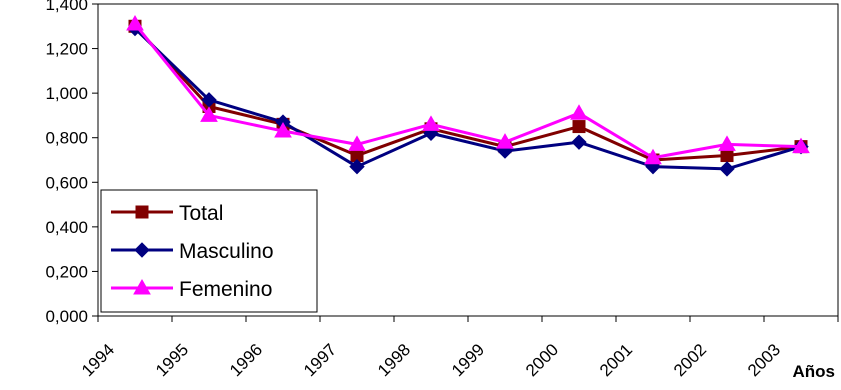  What do you see at coordinates (66, 7) in the screenshot?
I see `y-tick-label: 1,400` at bounding box center [66, 7].